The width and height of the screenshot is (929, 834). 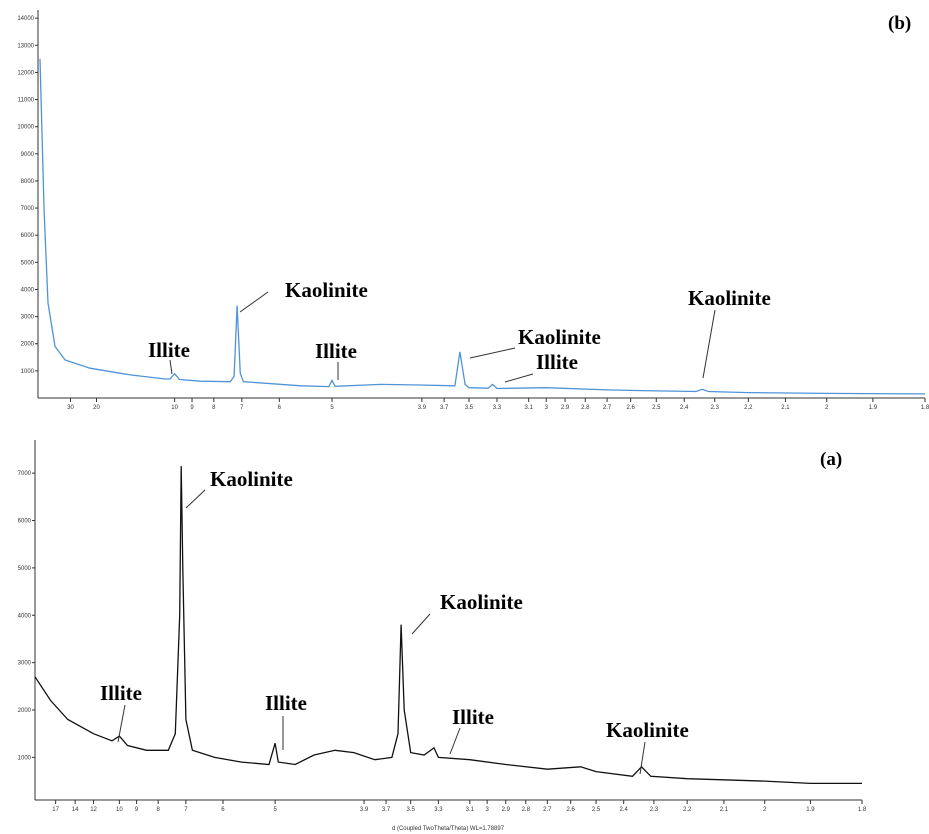 I want to click on y-tick-label: 13000, so click(x=25, y=46).